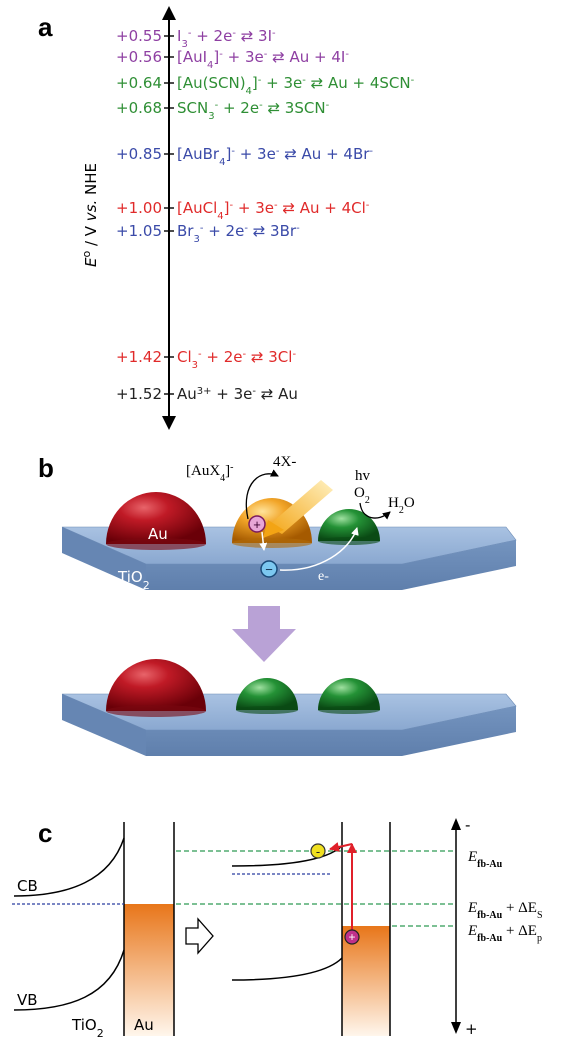  I want to click on band-diagram-after, so click(311, 929).